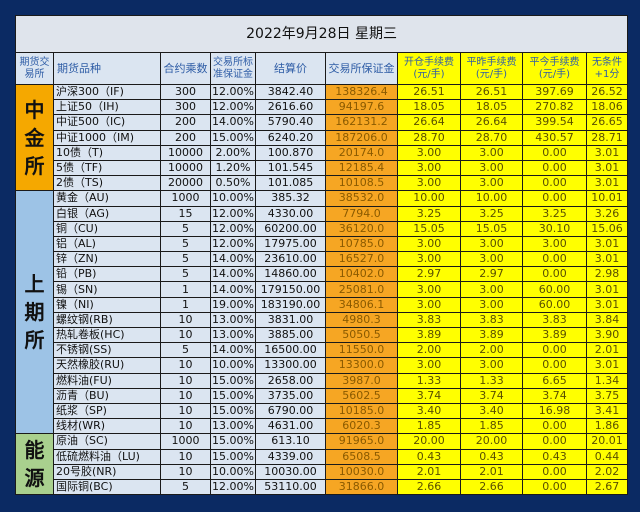 This screenshot has height=512, width=640. What do you see at coordinates (429, 107) in the screenshot?
I see `open-fee-cell: 18.05` at bounding box center [429, 107].